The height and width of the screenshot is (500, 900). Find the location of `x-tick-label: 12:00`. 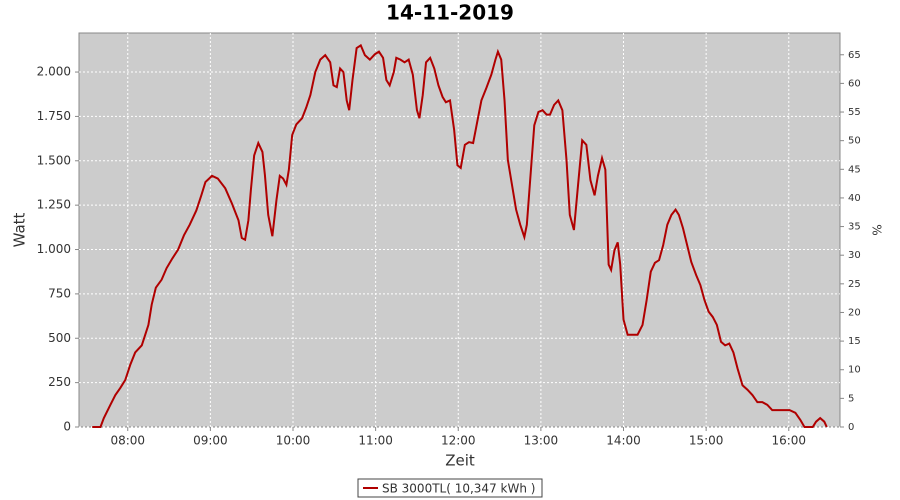

x-tick-label: 12:00 is located at coordinates (458, 441).